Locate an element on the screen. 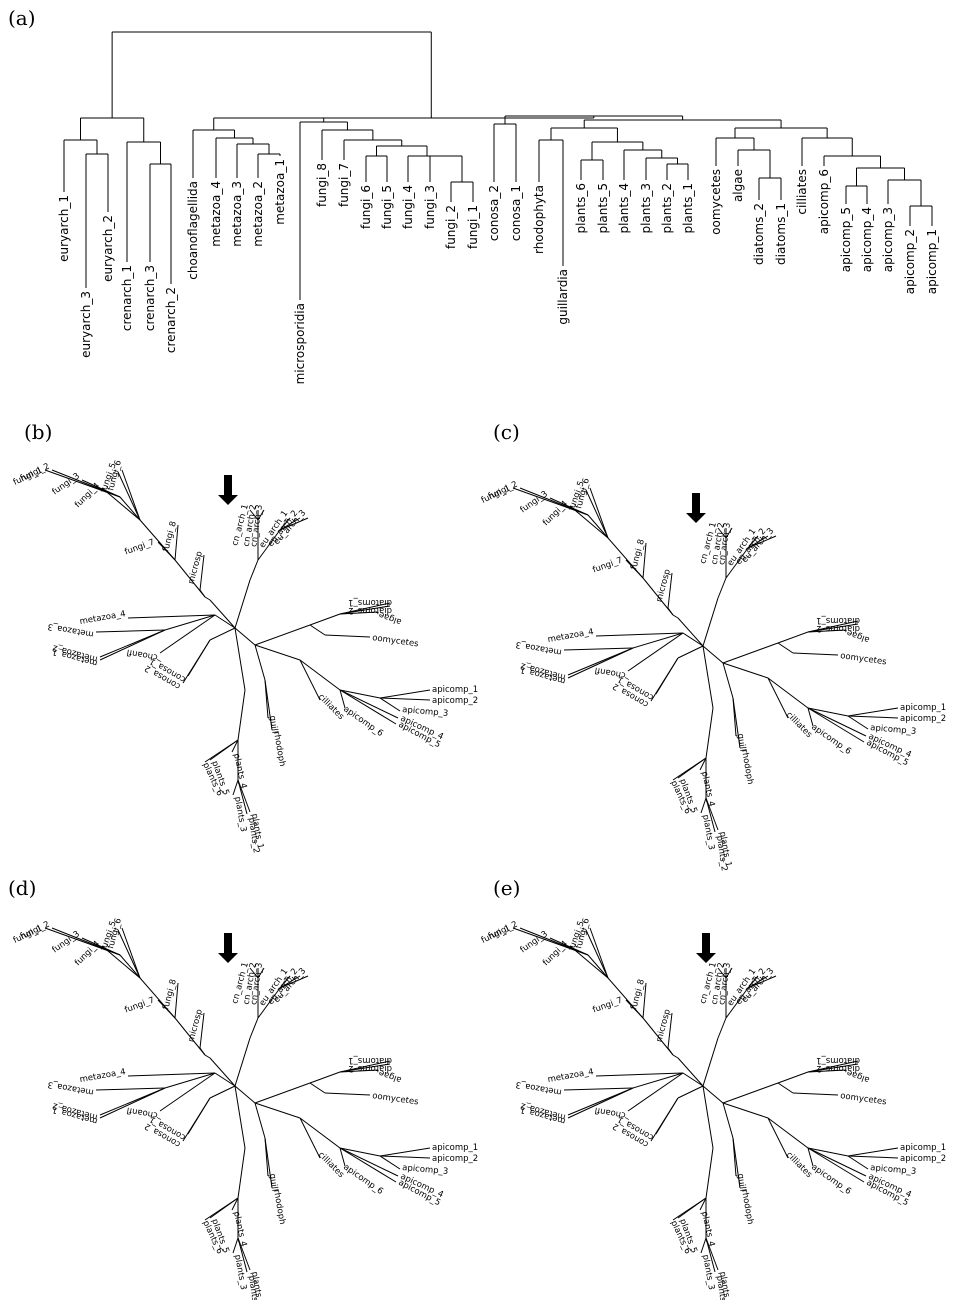 This screenshot has width=956, height=1300. leaf-label: metazoa_1 is located at coordinates (280, 192).